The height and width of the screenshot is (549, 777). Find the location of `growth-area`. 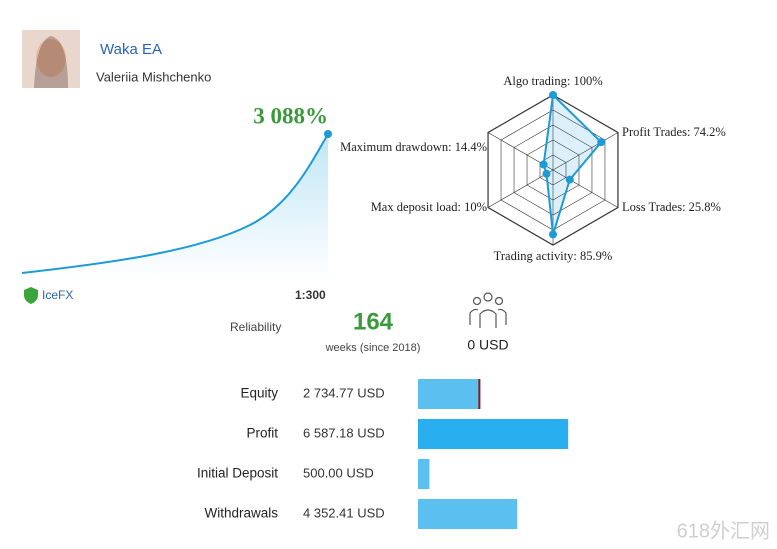

growth-area is located at coordinates (175, 207).